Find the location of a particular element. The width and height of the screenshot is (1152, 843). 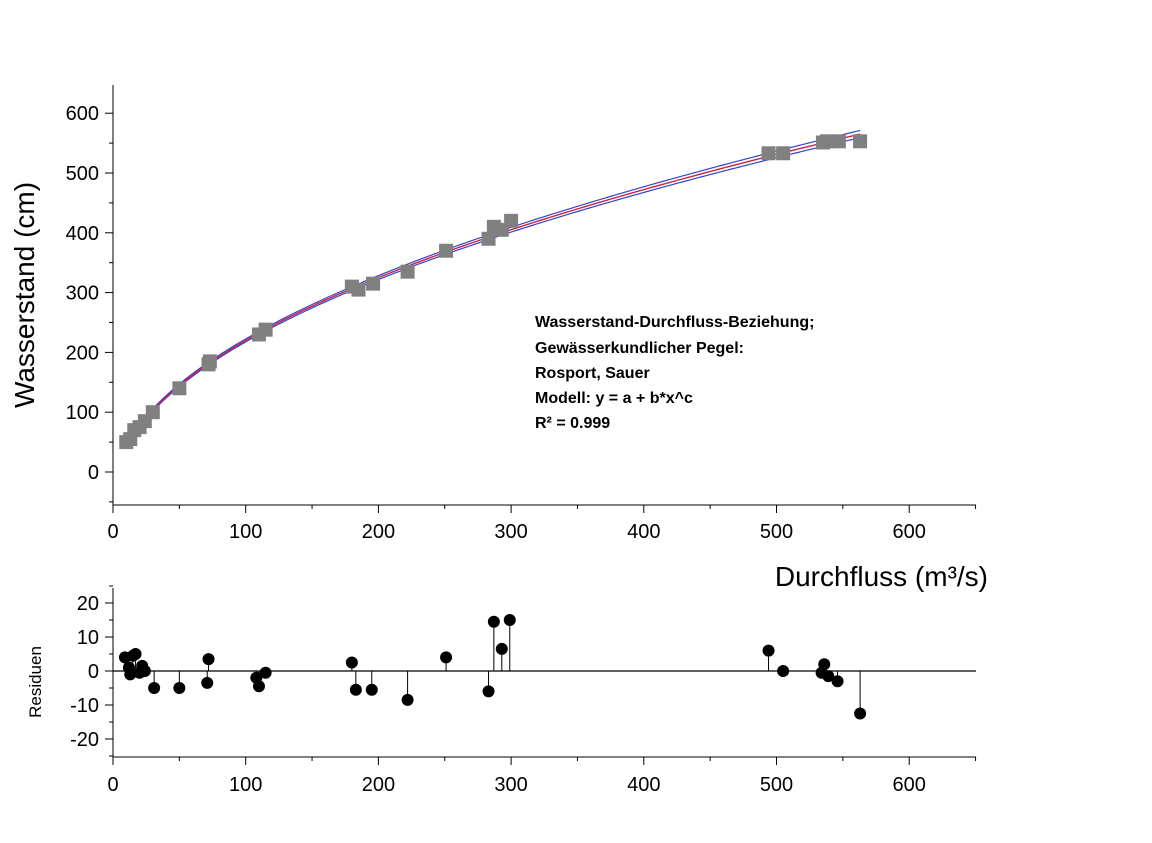

resid-y-tick-label: -10 is located at coordinates (84, 706).